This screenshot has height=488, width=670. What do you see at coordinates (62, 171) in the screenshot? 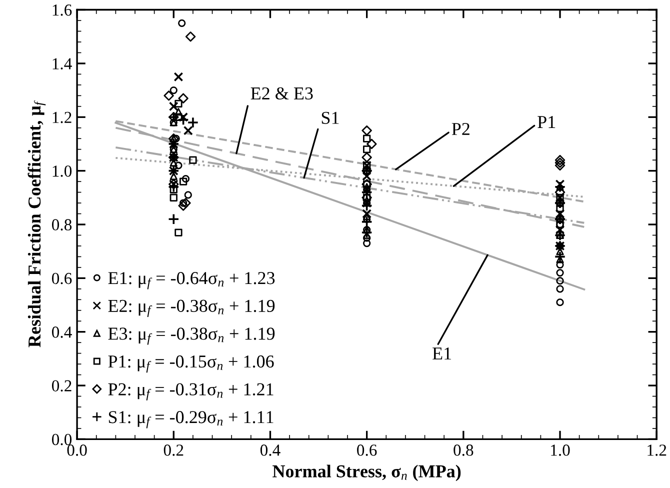
I see `y-tick-label: 1.0` at bounding box center [62, 171].